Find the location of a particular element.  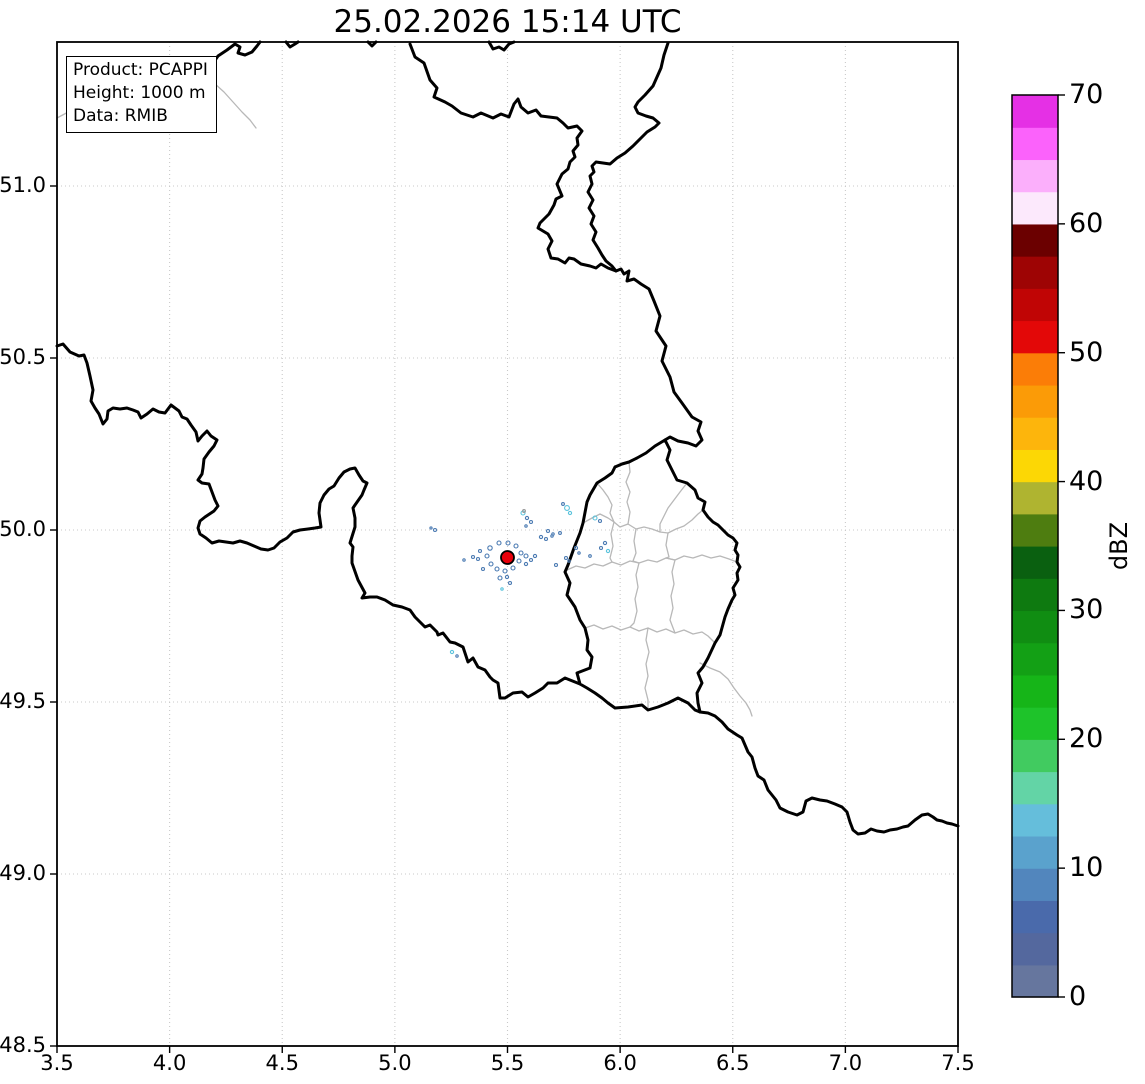

colorbar-tick-label: 10 is located at coordinates (1086, 868).